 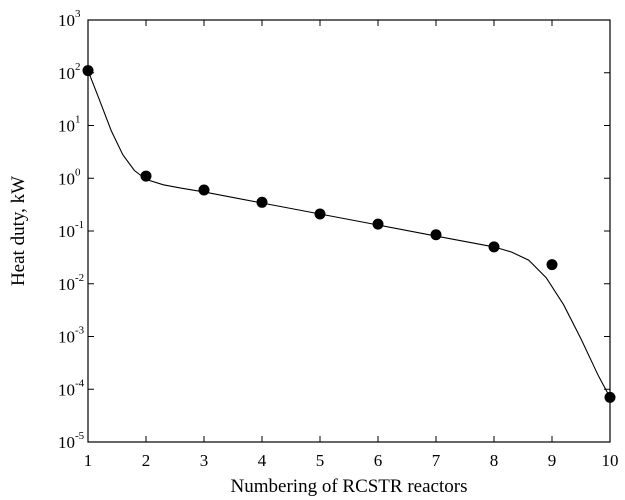 What do you see at coordinates (79, 225) in the screenshot?
I see `y-tick-exponent: -1` at bounding box center [79, 225].